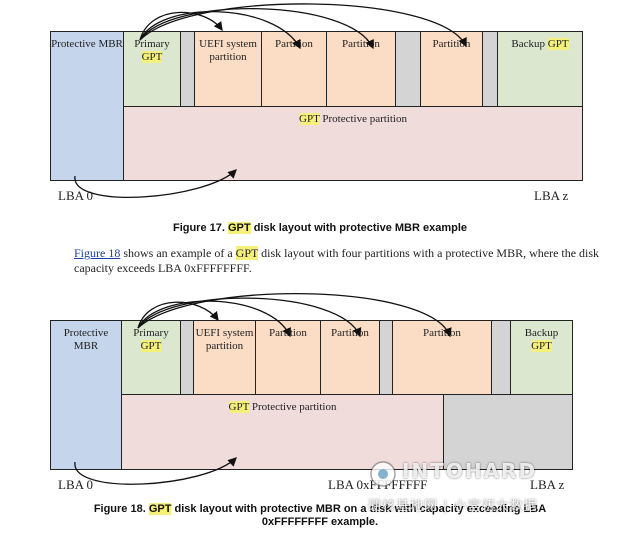 The image size is (640, 539). What do you see at coordinates (247, 253) in the screenshot?
I see `paragraph-gpt: GPT` at bounding box center [247, 253].